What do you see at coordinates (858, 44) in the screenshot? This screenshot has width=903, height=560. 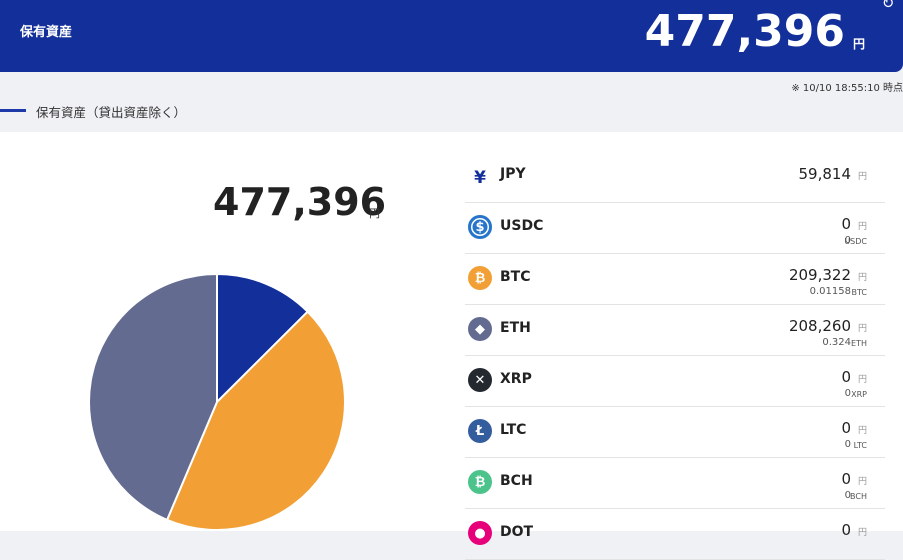 I see `total-assets-unit: 円` at bounding box center [858, 44].